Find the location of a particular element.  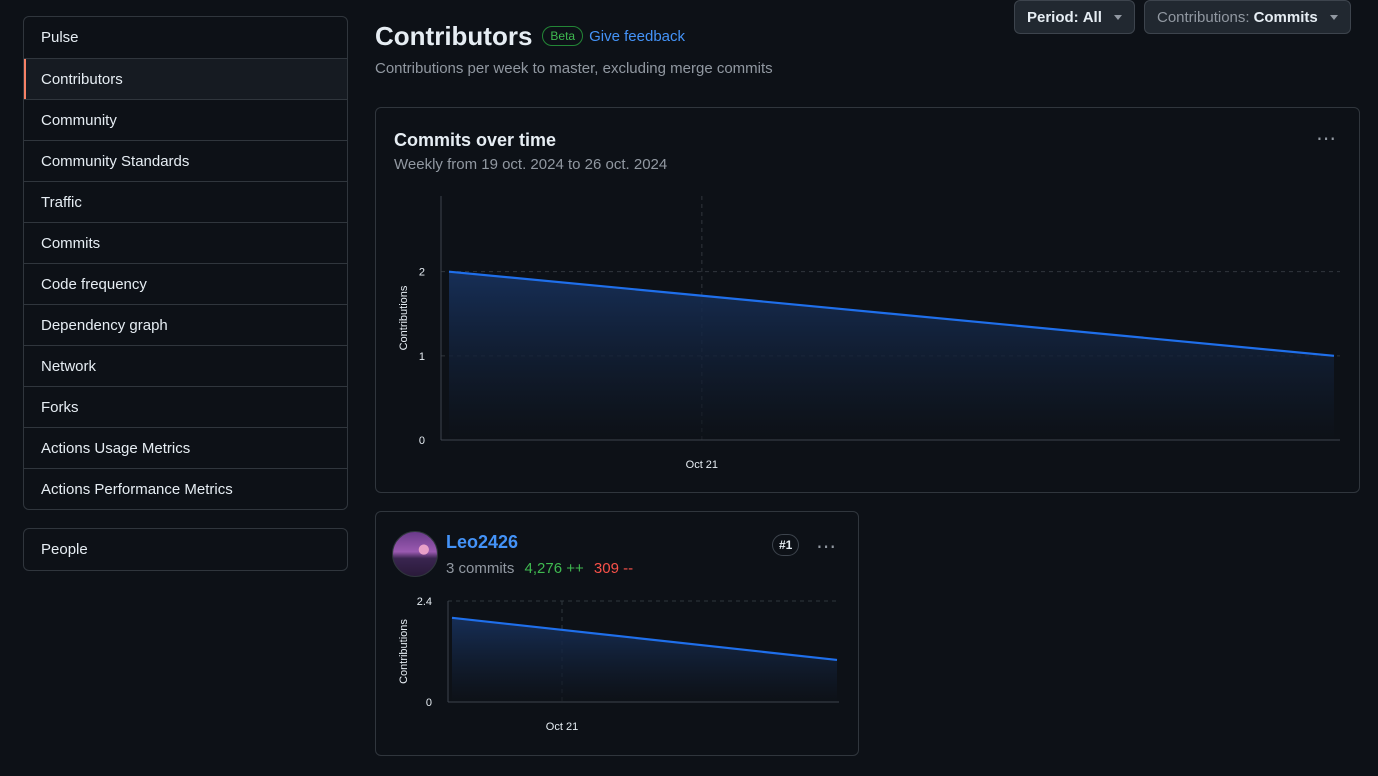

period-label: Period: is located at coordinates (1053, 17).